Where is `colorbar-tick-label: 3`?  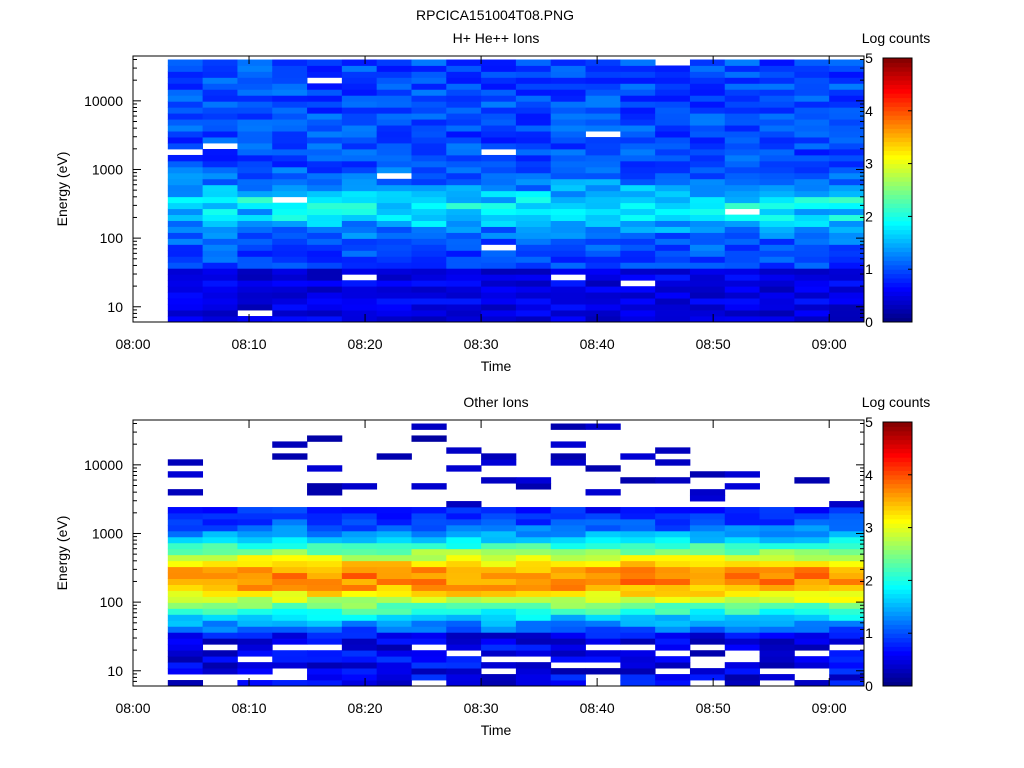 colorbar-tick-label: 3 is located at coordinates (869, 528).